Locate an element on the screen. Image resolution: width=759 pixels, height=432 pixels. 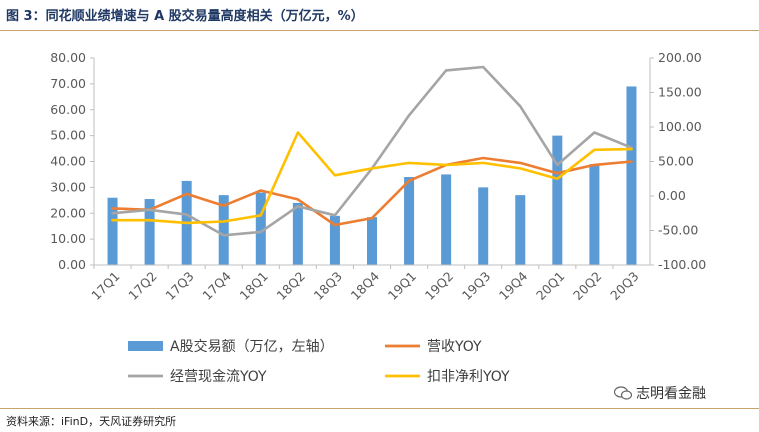
footer-divider is located at coordinates (379, 408).